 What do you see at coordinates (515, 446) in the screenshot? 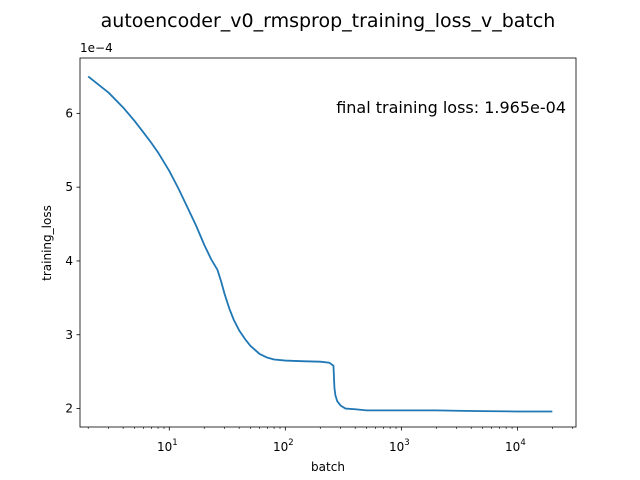
I see `x-tick-label: 10⁴` at bounding box center [515, 446].